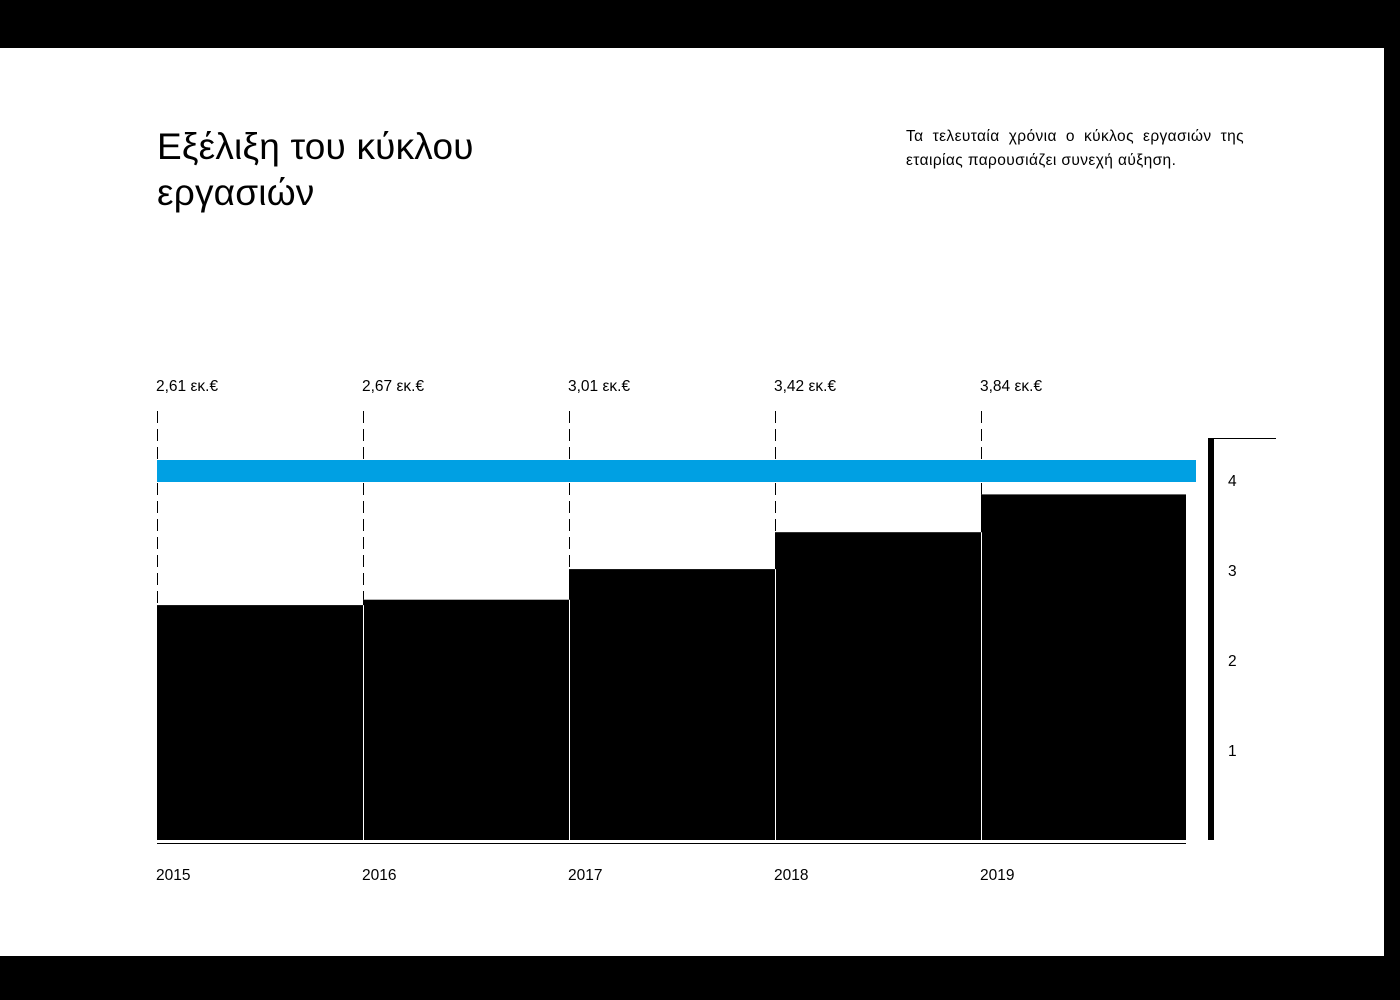 Image resolution: width=1400 pixels, height=1000 pixels. What do you see at coordinates (1232, 481) in the screenshot?
I see `y-tick-label: 4` at bounding box center [1232, 481].